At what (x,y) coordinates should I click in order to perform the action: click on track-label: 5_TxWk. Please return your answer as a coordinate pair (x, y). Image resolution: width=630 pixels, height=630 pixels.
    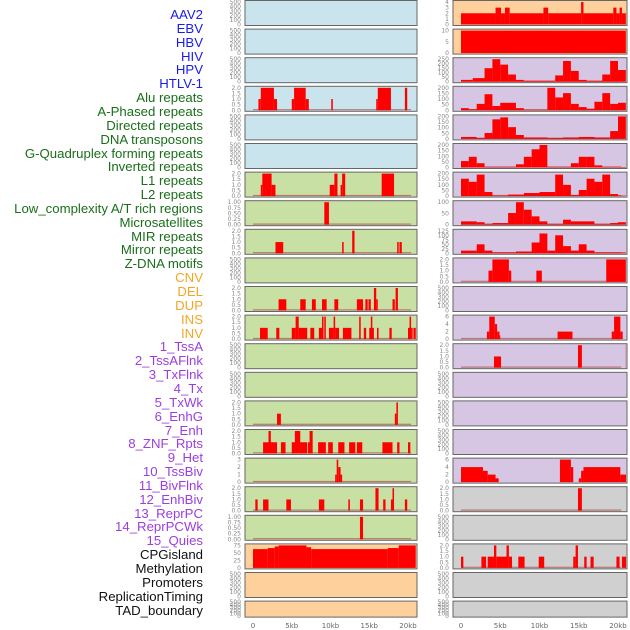
    Looking at the image, I should click on (178, 402).